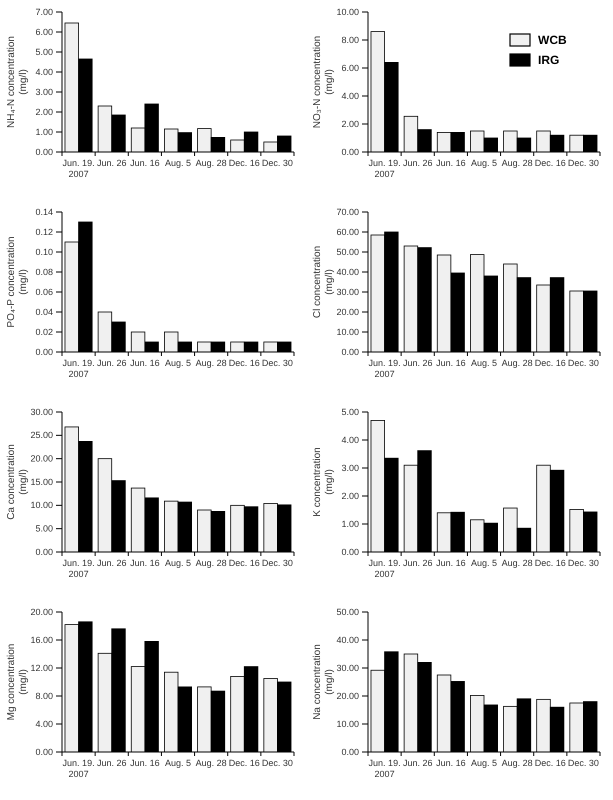 Image resolution: width=613 pixels, height=800 pixels. Describe the element at coordinates (17, 82) in the screenshot. I see `y-axis-title: NH₄-N concentration (mg/l)` at that location.